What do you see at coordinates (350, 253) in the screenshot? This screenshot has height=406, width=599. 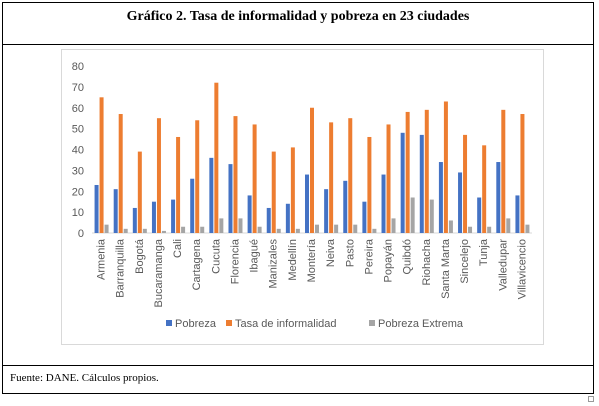 I see `x-tick-label: Pasto` at bounding box center [350, 253].